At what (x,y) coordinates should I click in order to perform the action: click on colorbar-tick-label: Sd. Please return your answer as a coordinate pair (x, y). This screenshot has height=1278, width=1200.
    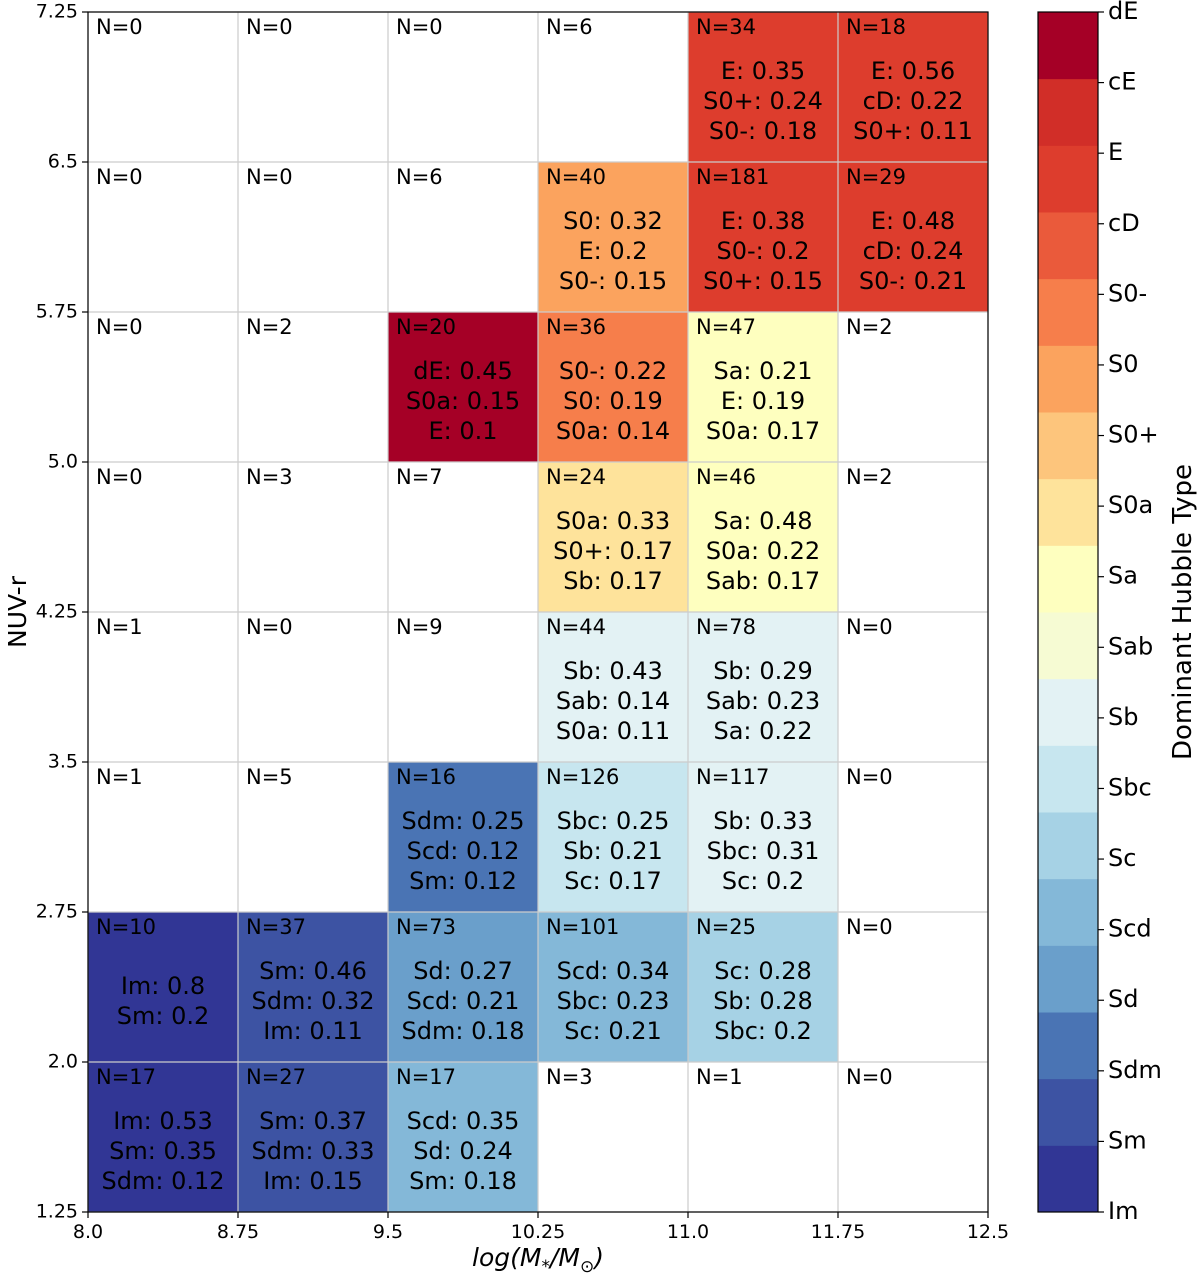
    Looking at the image, I should click on (1123, 999).